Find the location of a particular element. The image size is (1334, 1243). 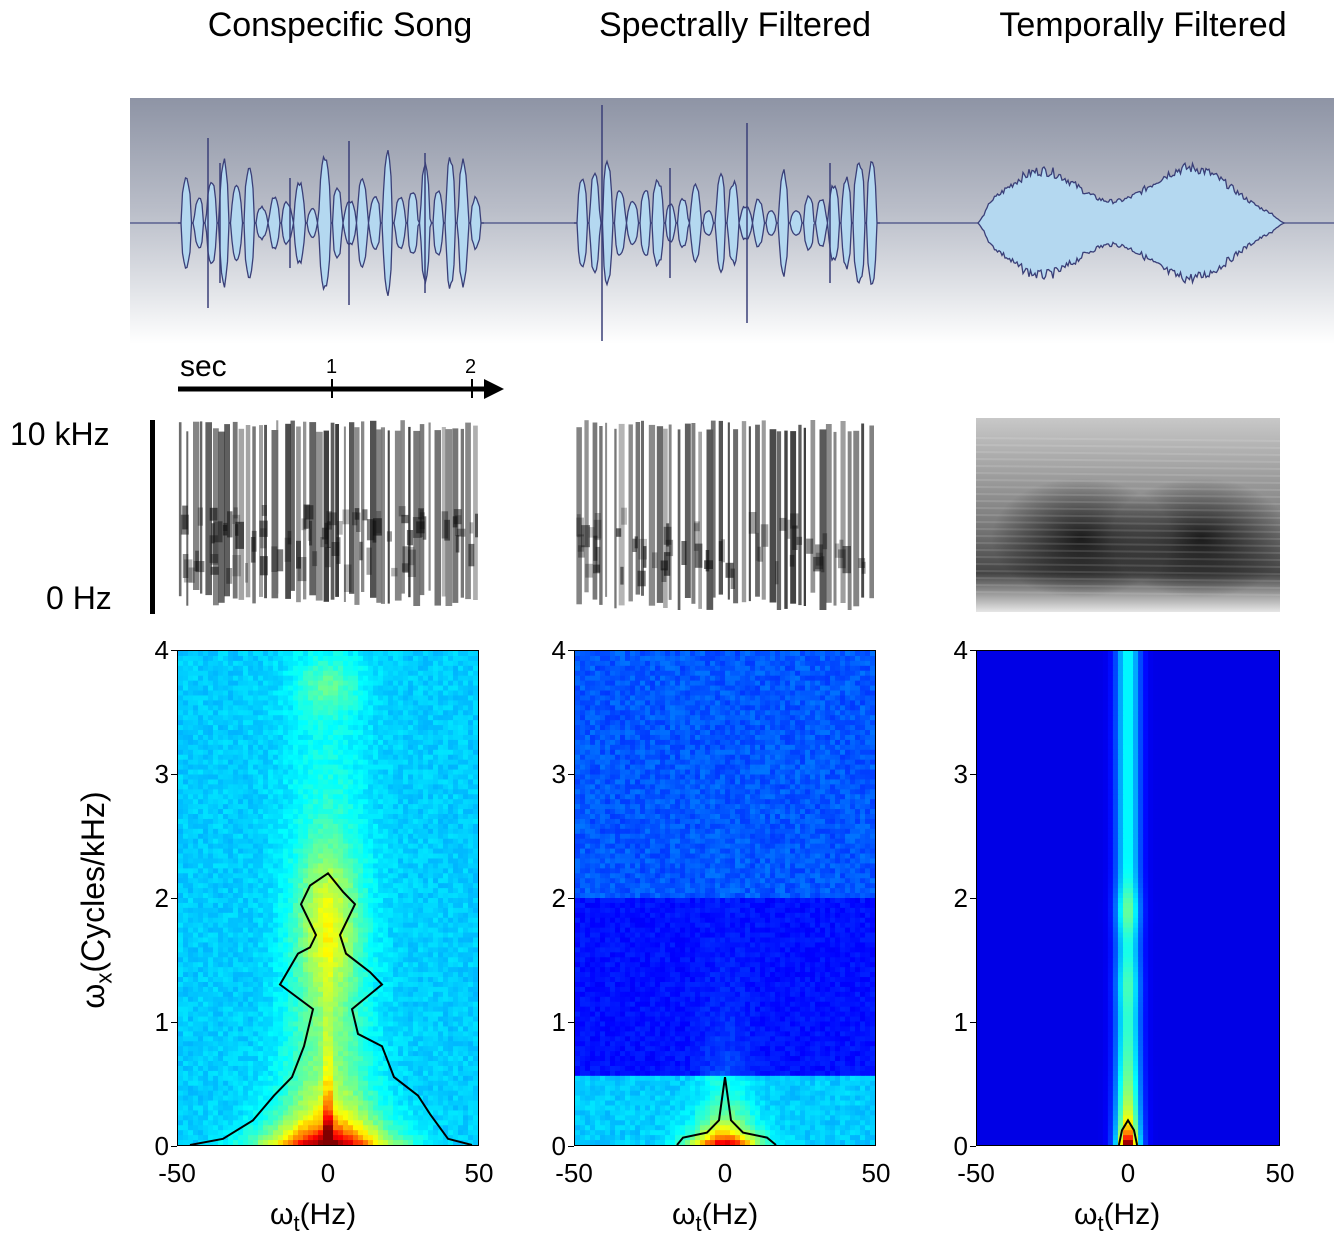

spectrogram-dark-patch is located at coordinates (760, 554).